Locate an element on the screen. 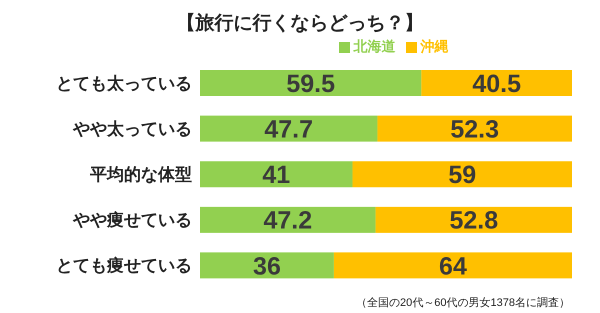 The width and height of the screenshot is (600, 313). chart-title: 【旅行に行くならどっち？】 is located at coordinates (300, 24).